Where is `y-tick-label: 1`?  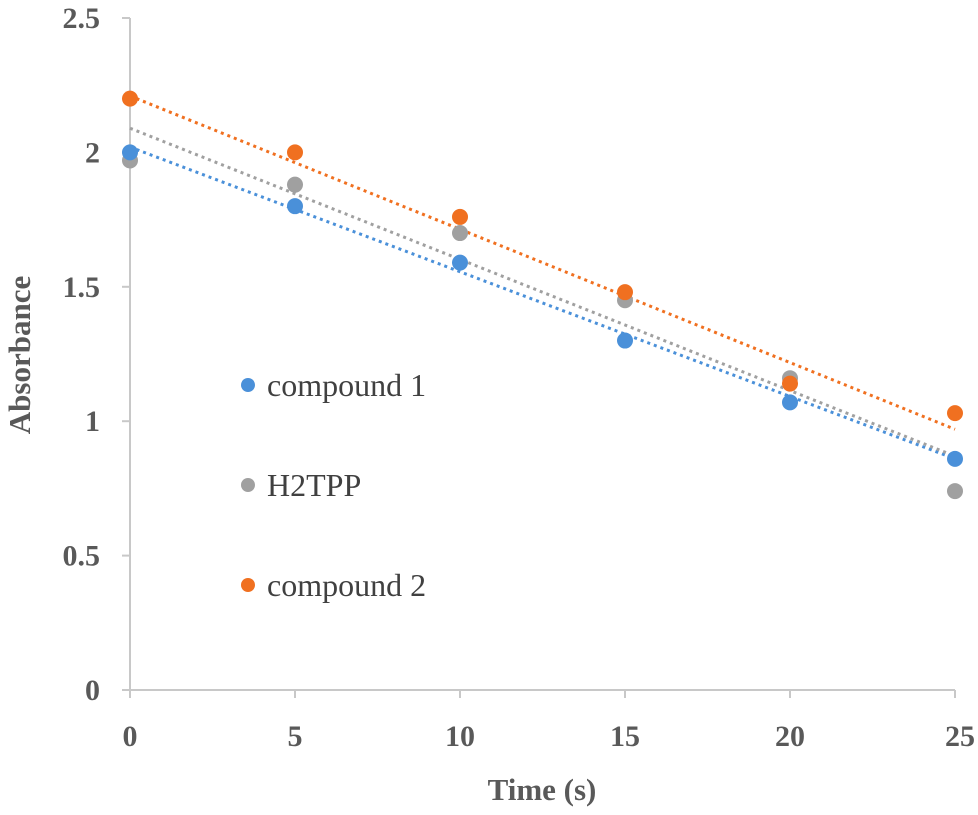
y-tick-label: 1 is located at coordinates (92, 421).